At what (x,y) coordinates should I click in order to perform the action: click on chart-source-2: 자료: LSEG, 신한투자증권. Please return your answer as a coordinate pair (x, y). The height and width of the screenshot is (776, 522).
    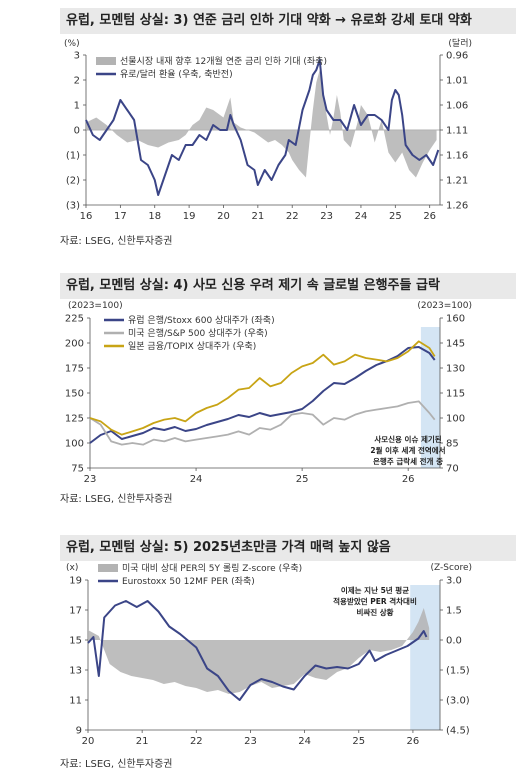
    Looking at the image, I should click on (116, 499).